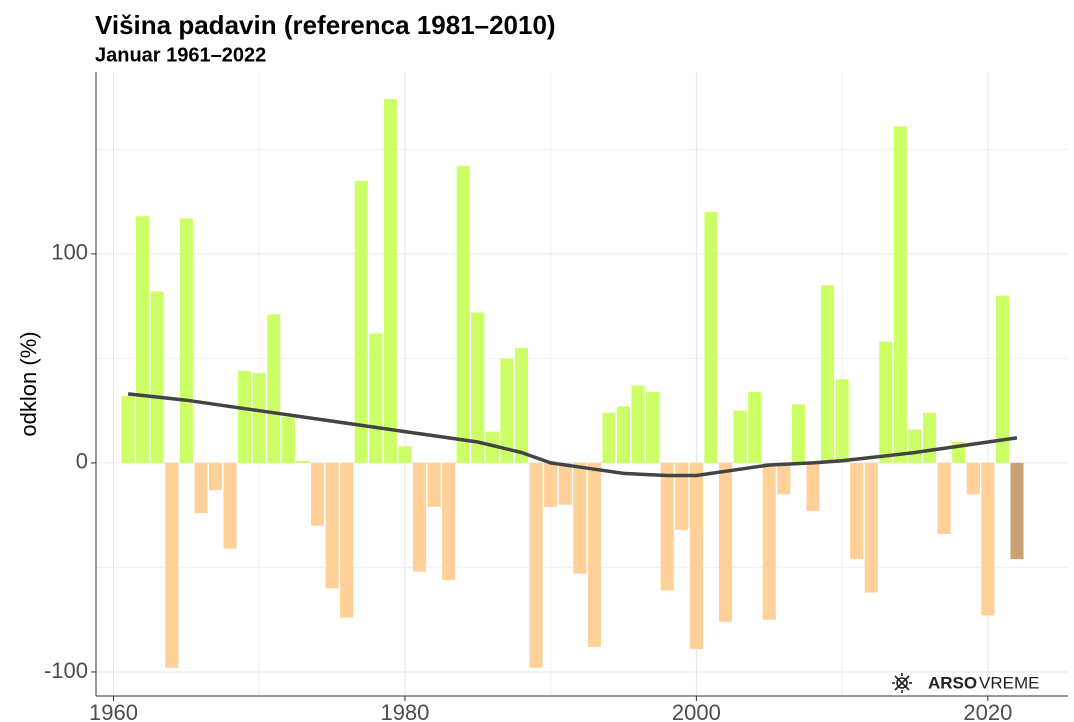  What do you see at coordinates (180, 55) in the screenshot?
I see `chart-subtitle: Januar 1961–2022` at bounding box center [180, 55].